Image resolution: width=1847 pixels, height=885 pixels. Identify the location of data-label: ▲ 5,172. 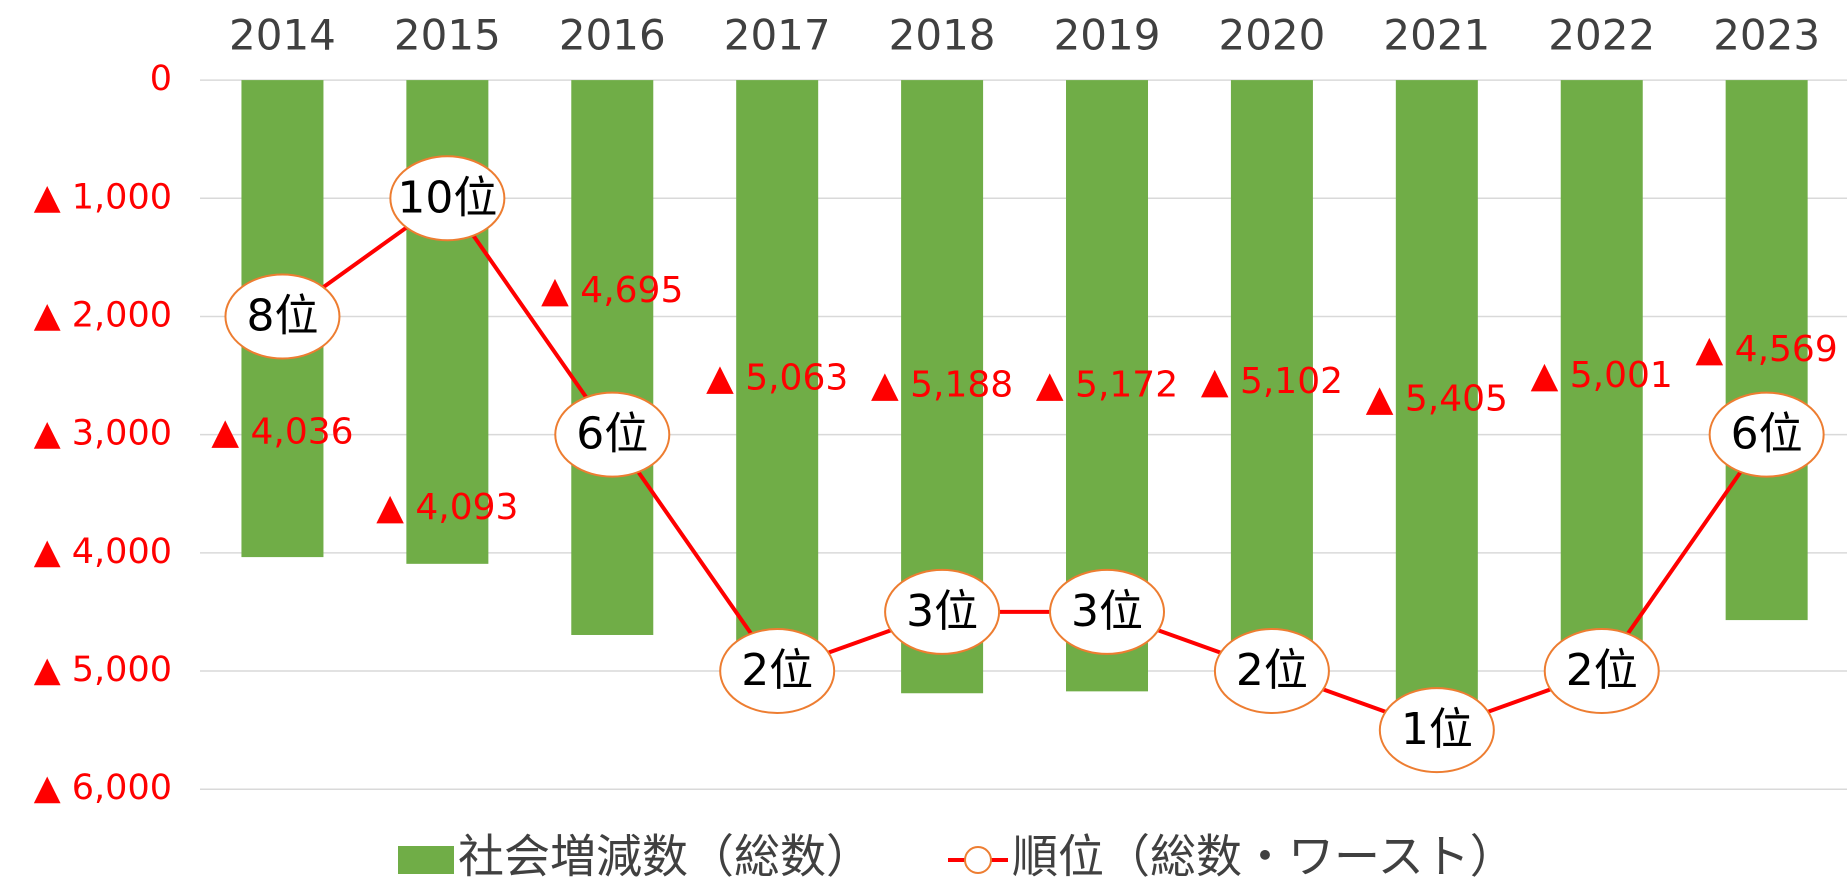
(1107, 384).